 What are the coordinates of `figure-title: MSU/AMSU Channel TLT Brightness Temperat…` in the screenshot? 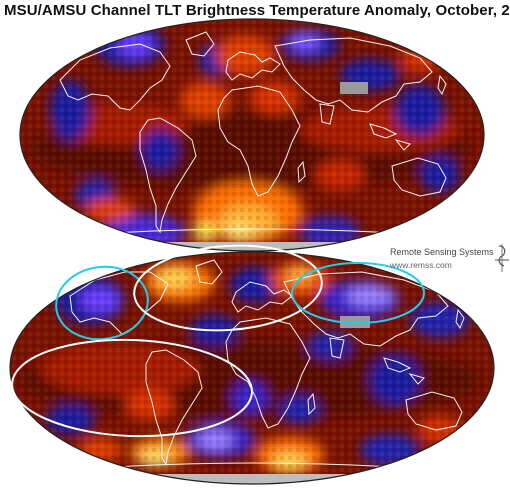 It's located at (257, 10).